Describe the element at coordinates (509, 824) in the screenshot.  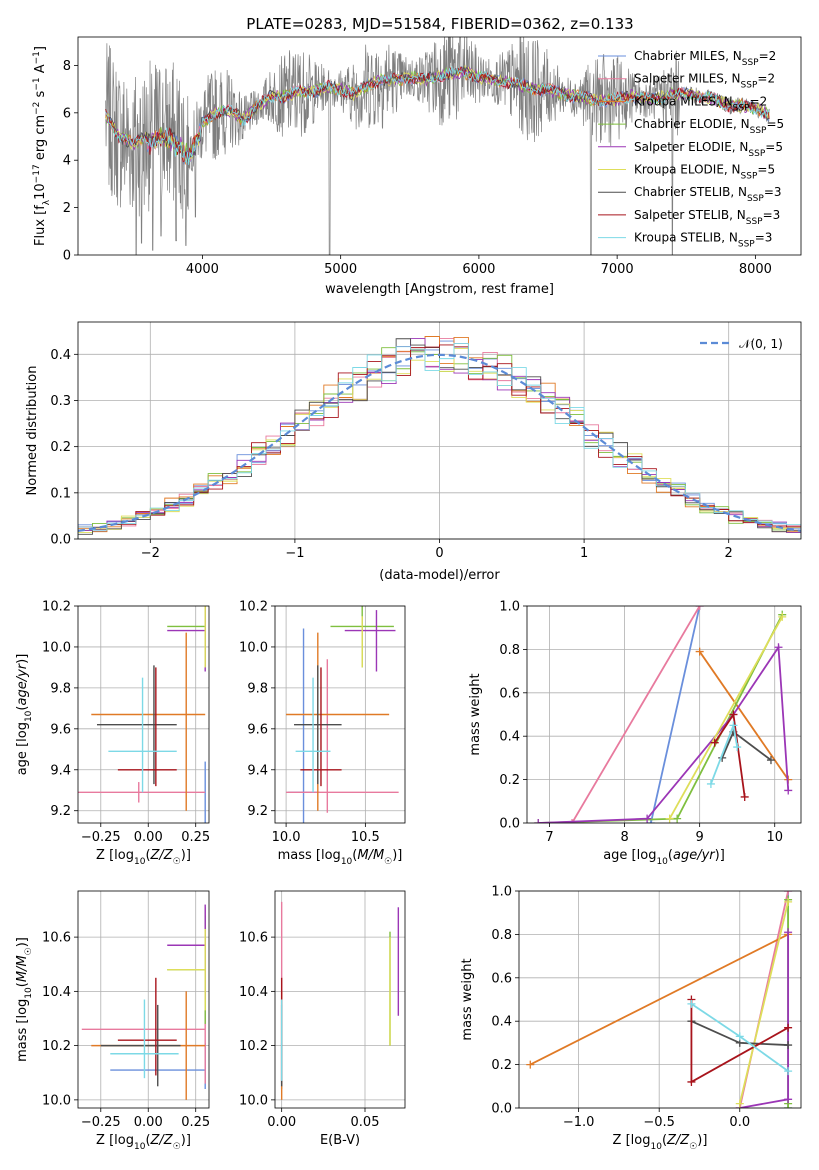
I see `y-tick-label: 0.0` at that location.